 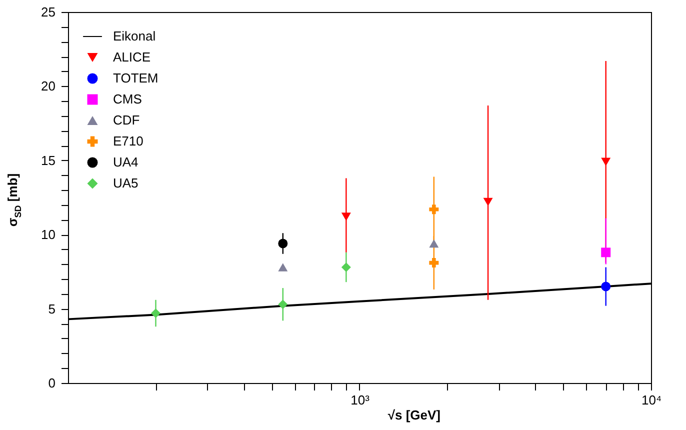 What do you see at coordinates (651, 400) in the screenshot?
I see `x-tick-label: 10⁴` at bounding box center [651, 400].